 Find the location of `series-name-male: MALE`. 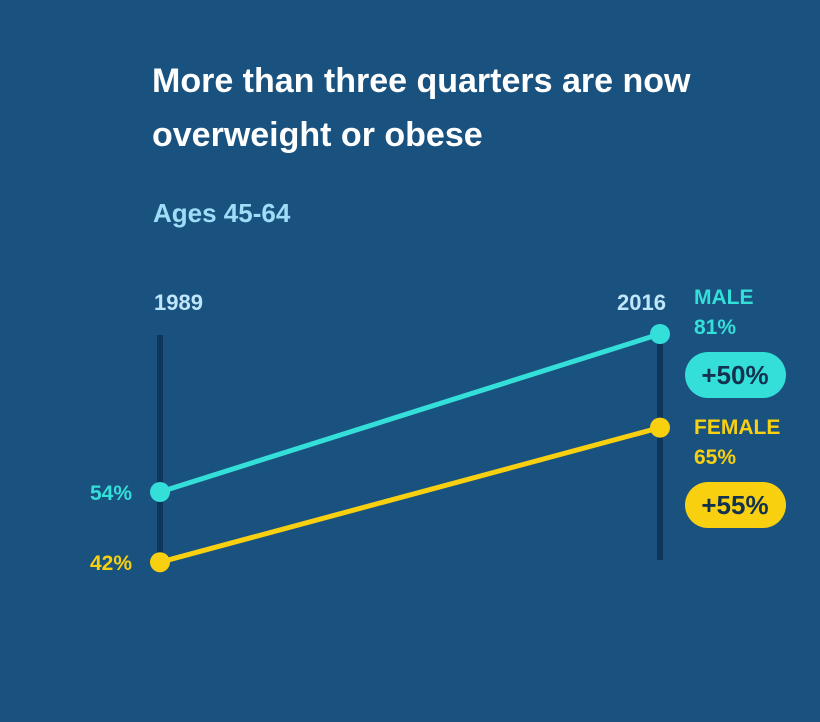

series-name-male: MALE is located at coordinates (724, 297).